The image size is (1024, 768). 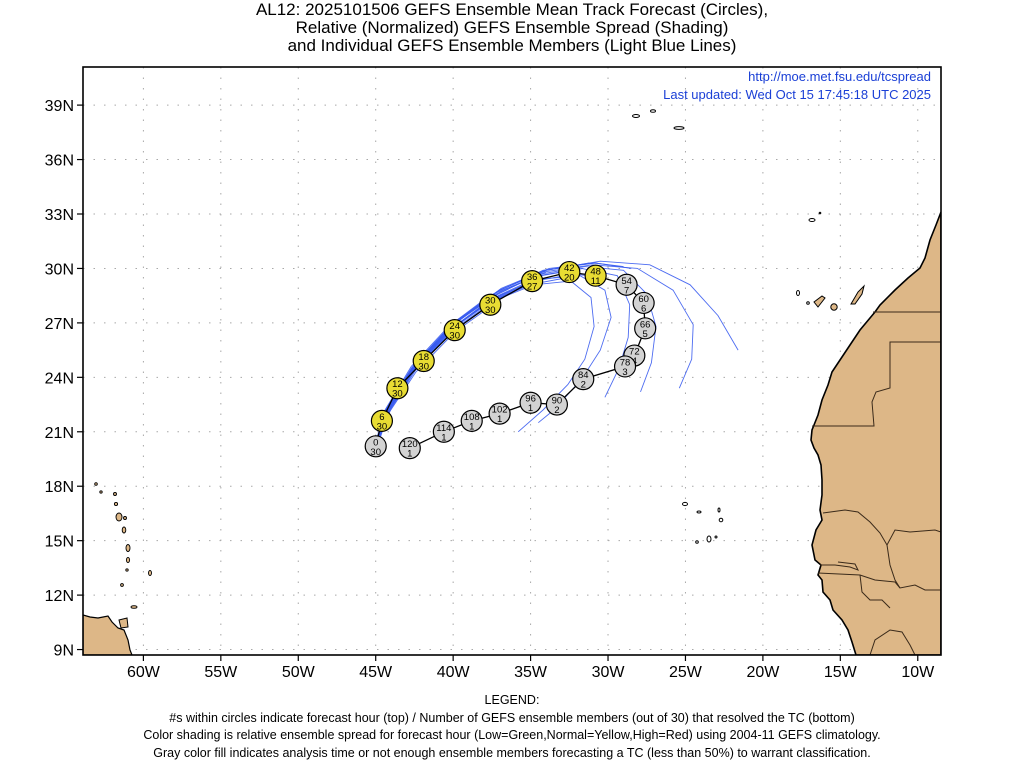 What do you see at coordinates (645, 334) in the screenshot?
I see `member-count-label: 5` at bounding box center [645, 334].